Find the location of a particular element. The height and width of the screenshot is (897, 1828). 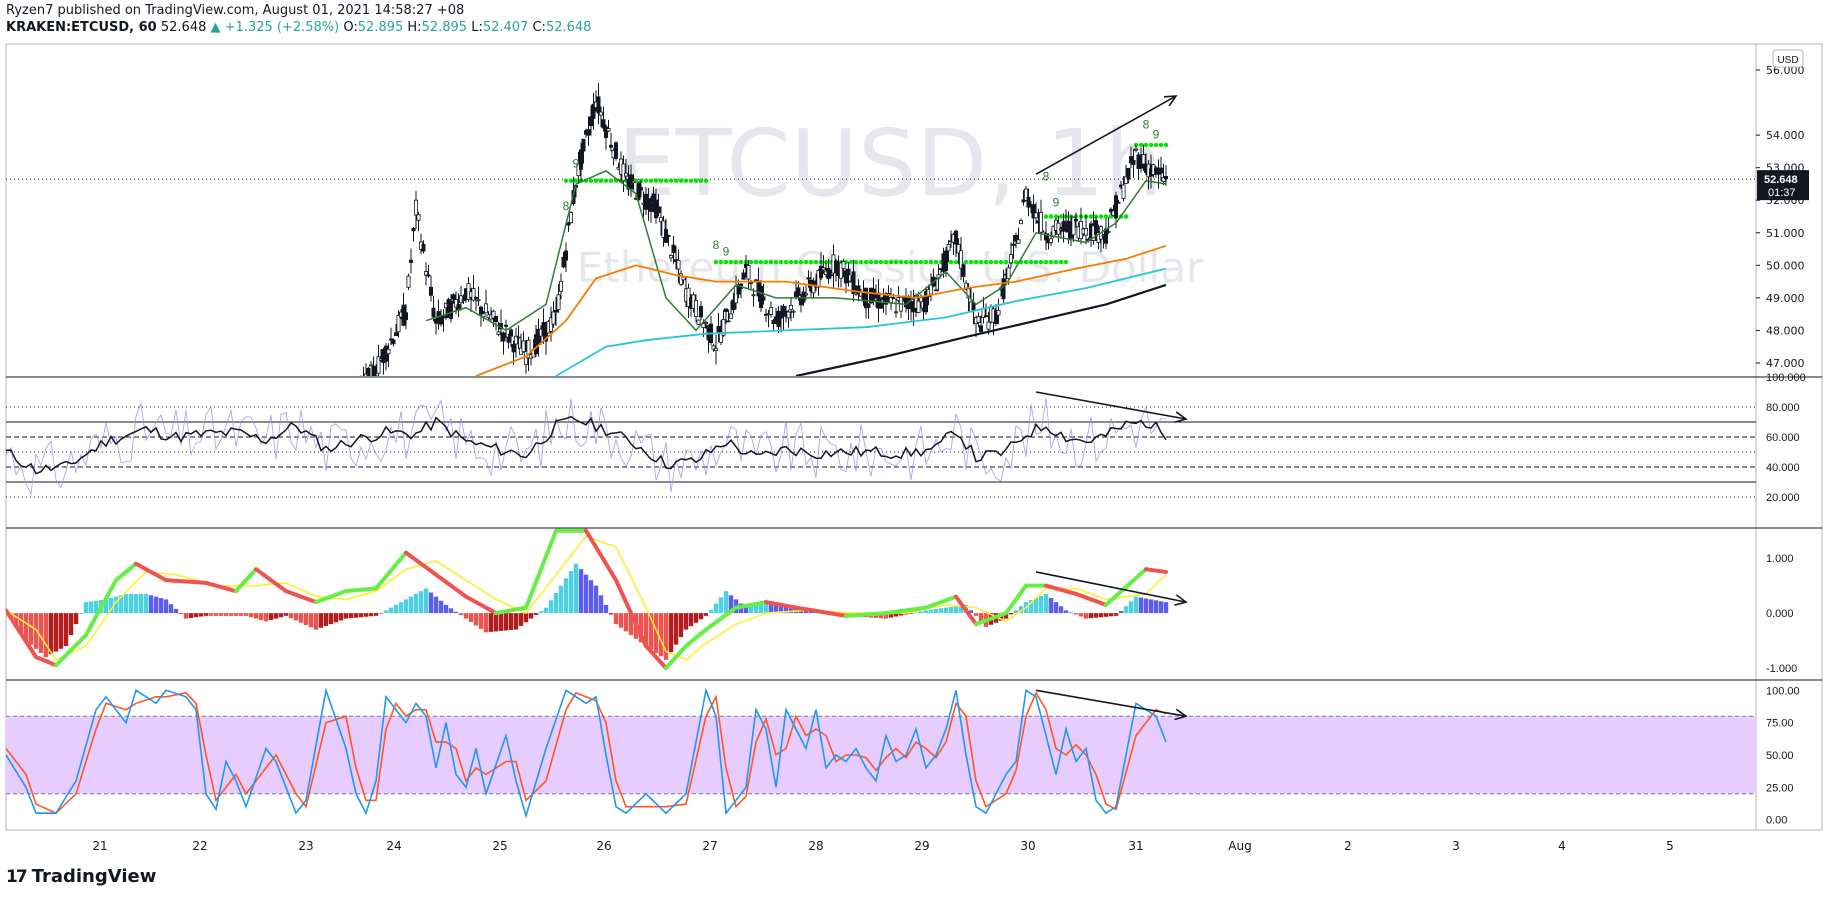

time-tick-label: 5 is located at coordinates (1670, 846).